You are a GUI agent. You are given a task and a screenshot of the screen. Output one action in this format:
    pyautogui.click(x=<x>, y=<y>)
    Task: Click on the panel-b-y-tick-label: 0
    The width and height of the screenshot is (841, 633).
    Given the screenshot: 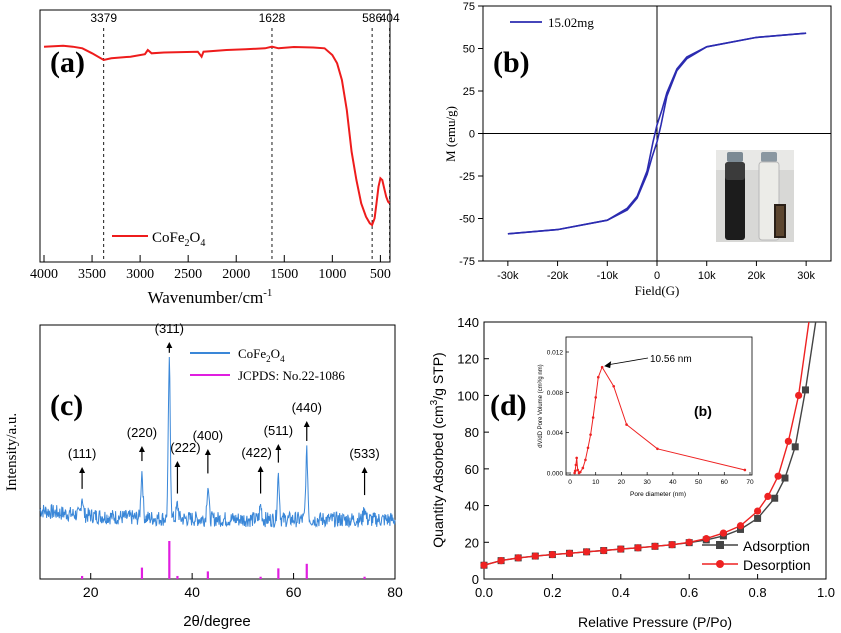 What is the action you would take?
    pyautogui.click(x=472, y=135)
    